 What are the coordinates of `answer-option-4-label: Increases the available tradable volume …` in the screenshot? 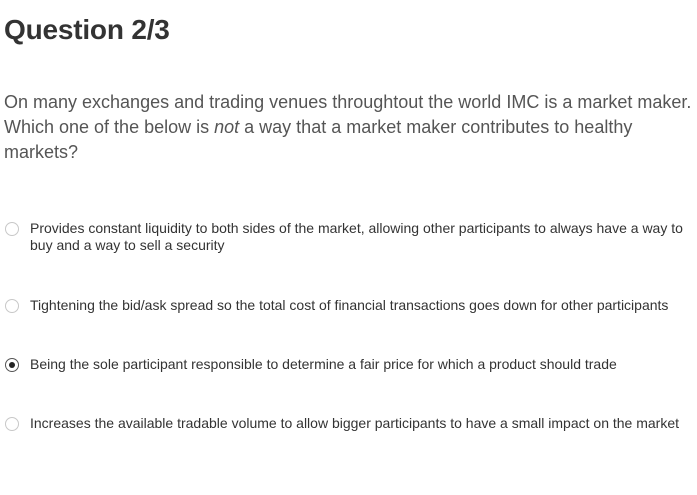 It's located at (355, 423).